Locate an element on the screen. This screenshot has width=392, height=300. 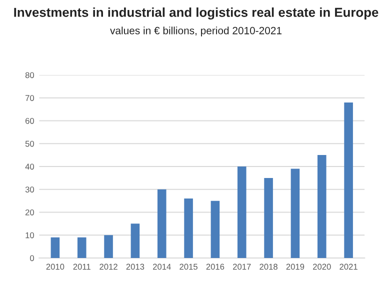
x-tick-label: 2014 is located at coordinates (162, 267).